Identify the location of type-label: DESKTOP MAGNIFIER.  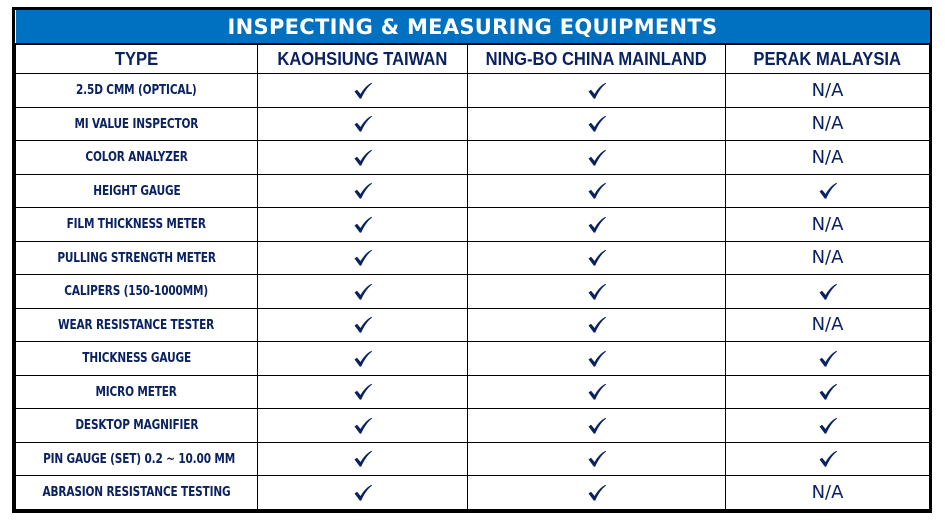
(136, 425).